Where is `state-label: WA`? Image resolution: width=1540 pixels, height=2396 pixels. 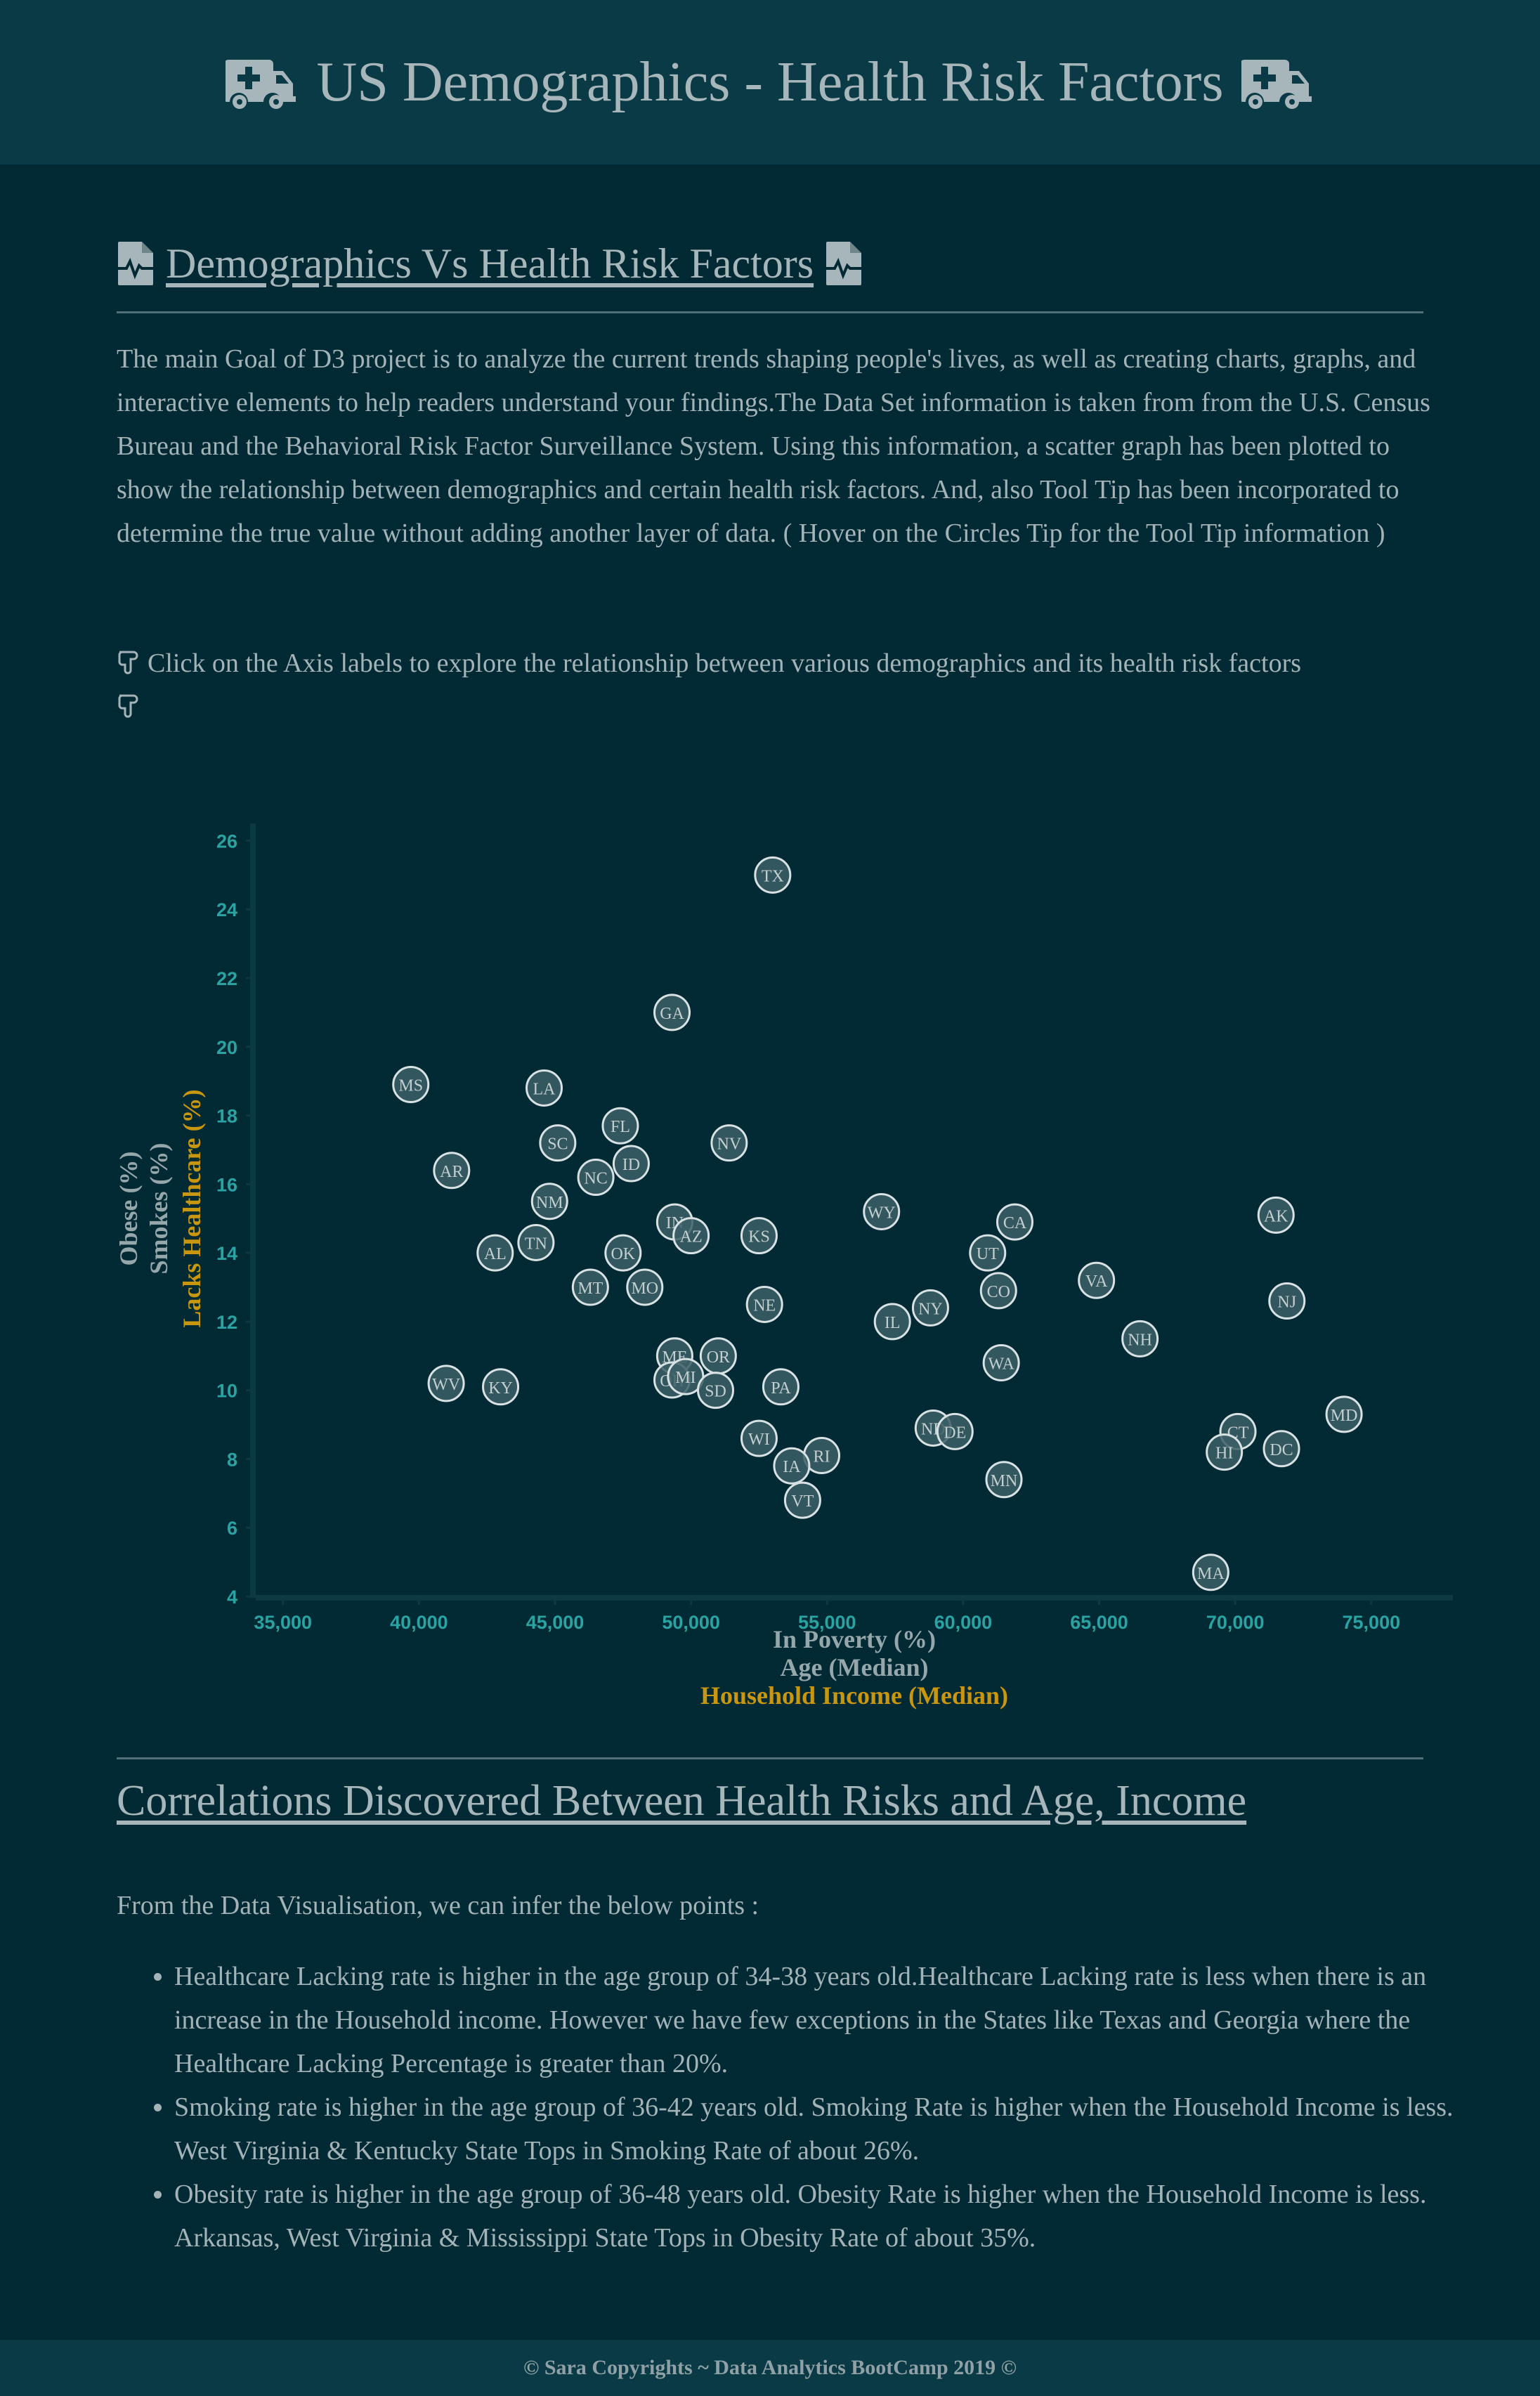 state-label: WA is located at coordinates (1001, 1365).